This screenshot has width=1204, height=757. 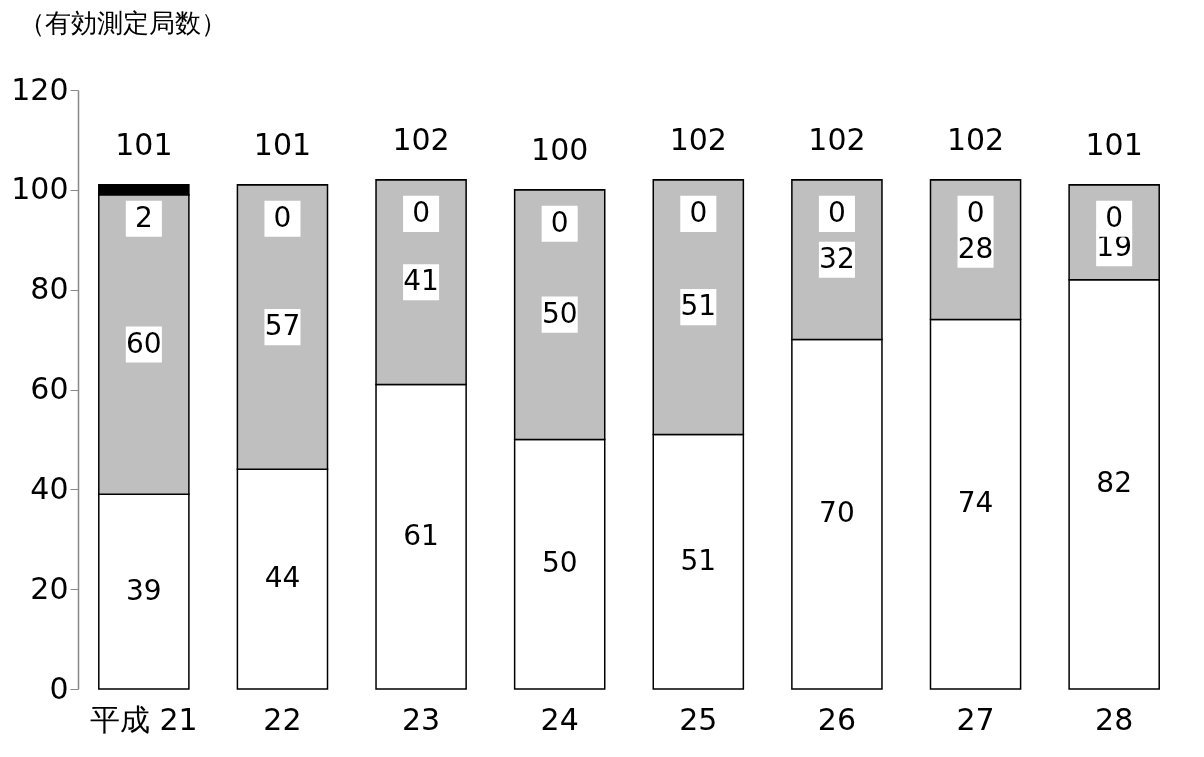 What do you see at coordinates (1114, 483) in the screenshot?
I see `data-label: 82` at bounding box center [1114, 483].